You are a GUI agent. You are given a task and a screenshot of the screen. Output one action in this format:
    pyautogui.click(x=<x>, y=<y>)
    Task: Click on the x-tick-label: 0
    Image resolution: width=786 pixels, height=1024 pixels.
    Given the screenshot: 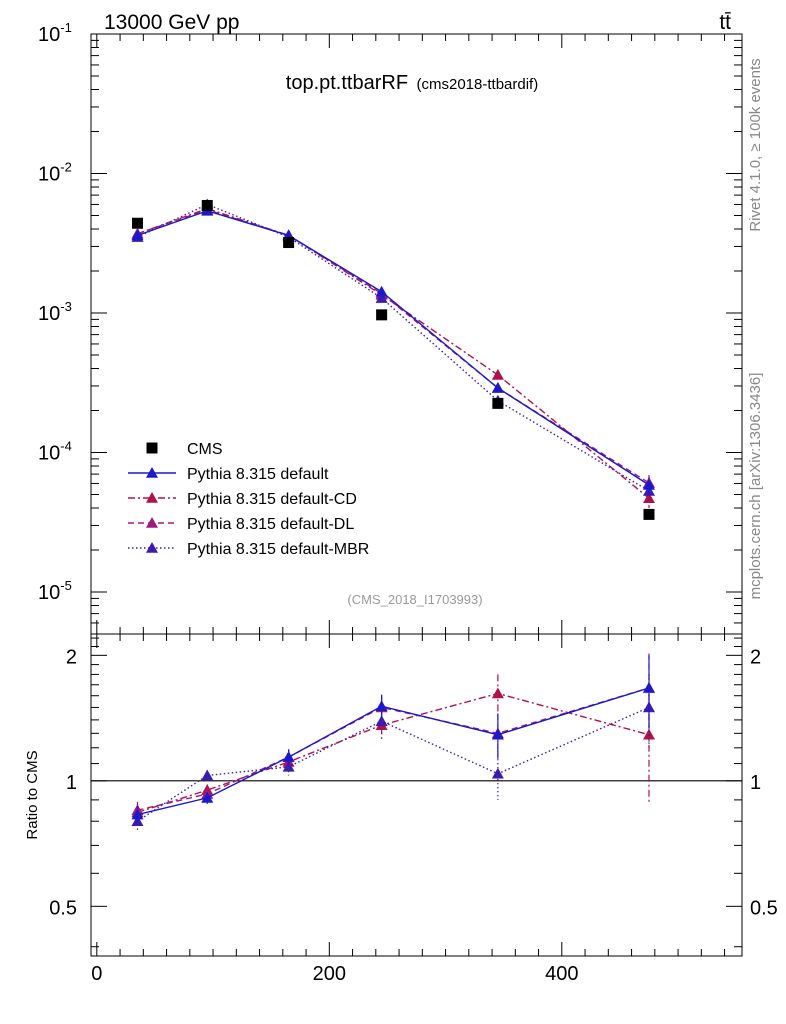 What is the action you would take?
    pyautogui.click(x=96, y=974)
    